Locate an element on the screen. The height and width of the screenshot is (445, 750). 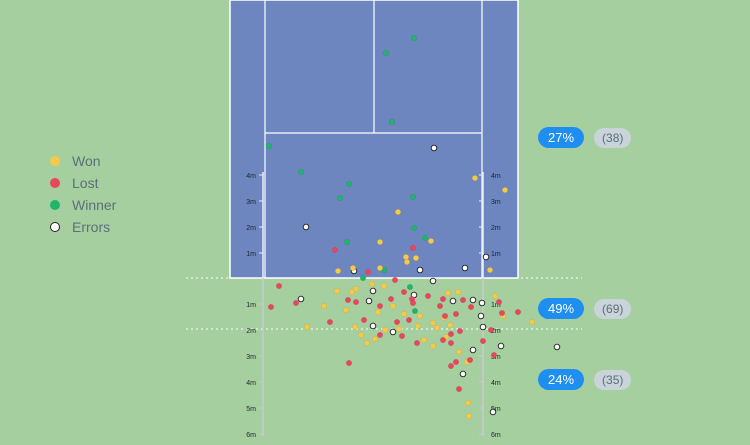
zone-stat-short: 24% (35) is located at coordinates (585, 379).